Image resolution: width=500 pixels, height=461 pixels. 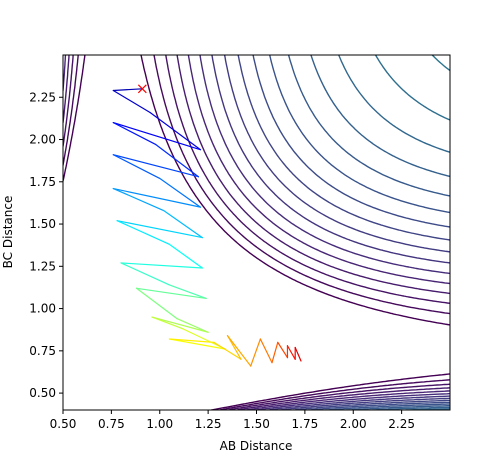 What do you see at coordinates (8, 232) in the screenshot?
I see `y-axis-label: BC Distance` at bounding box center [8, 232].